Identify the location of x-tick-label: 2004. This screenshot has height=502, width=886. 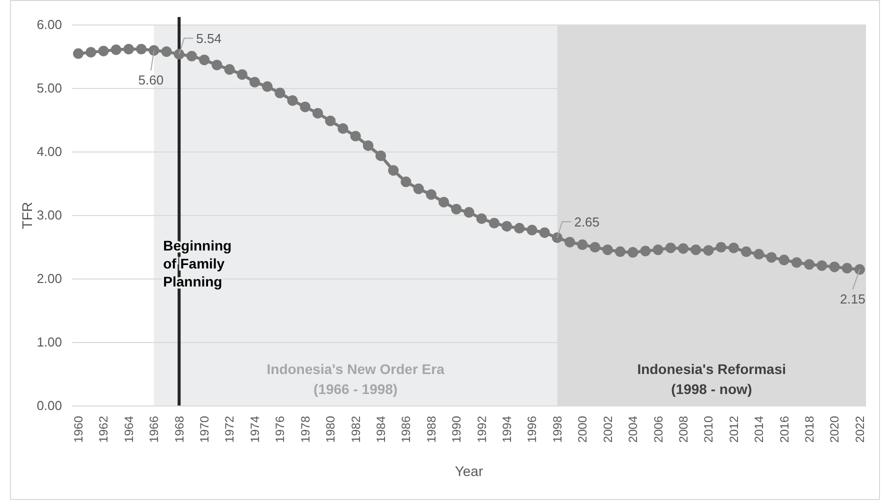
(633, 429).